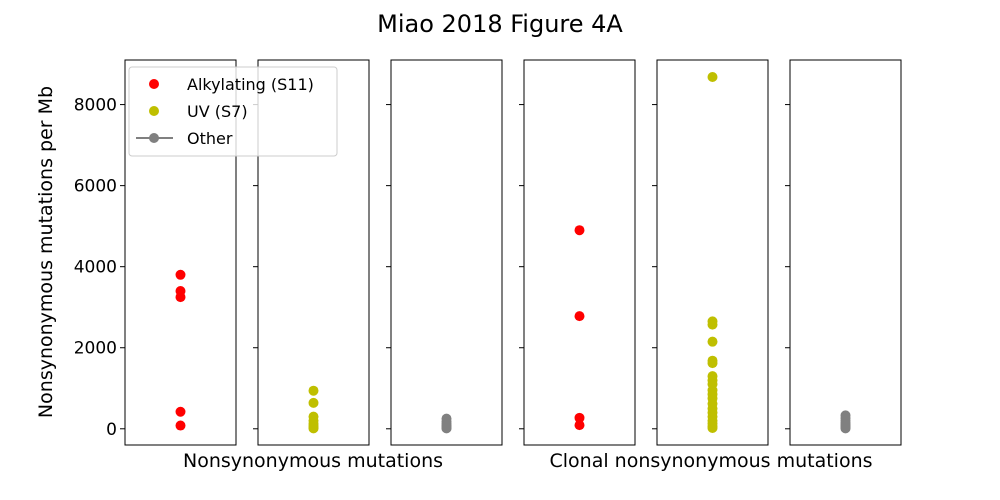 This screenshot has width=1000, height=500. I want to click on group-label-clonal: Clonal nonsynonymous mutations, so click(710, 461).